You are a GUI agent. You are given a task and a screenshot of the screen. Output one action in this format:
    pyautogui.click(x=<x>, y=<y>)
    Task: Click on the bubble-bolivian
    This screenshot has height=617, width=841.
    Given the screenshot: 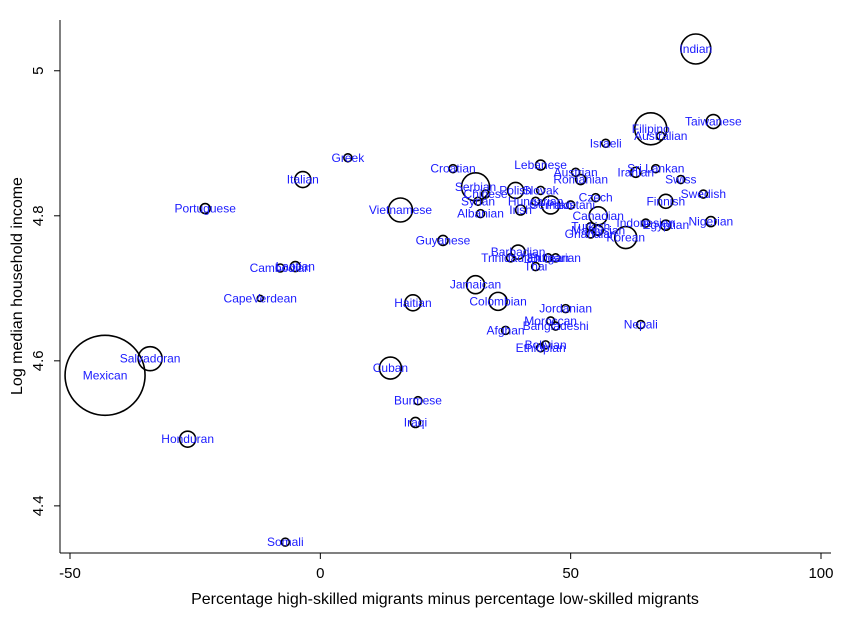 What is the action you would take?
    pyautogui.click(x=545, y=345)
    